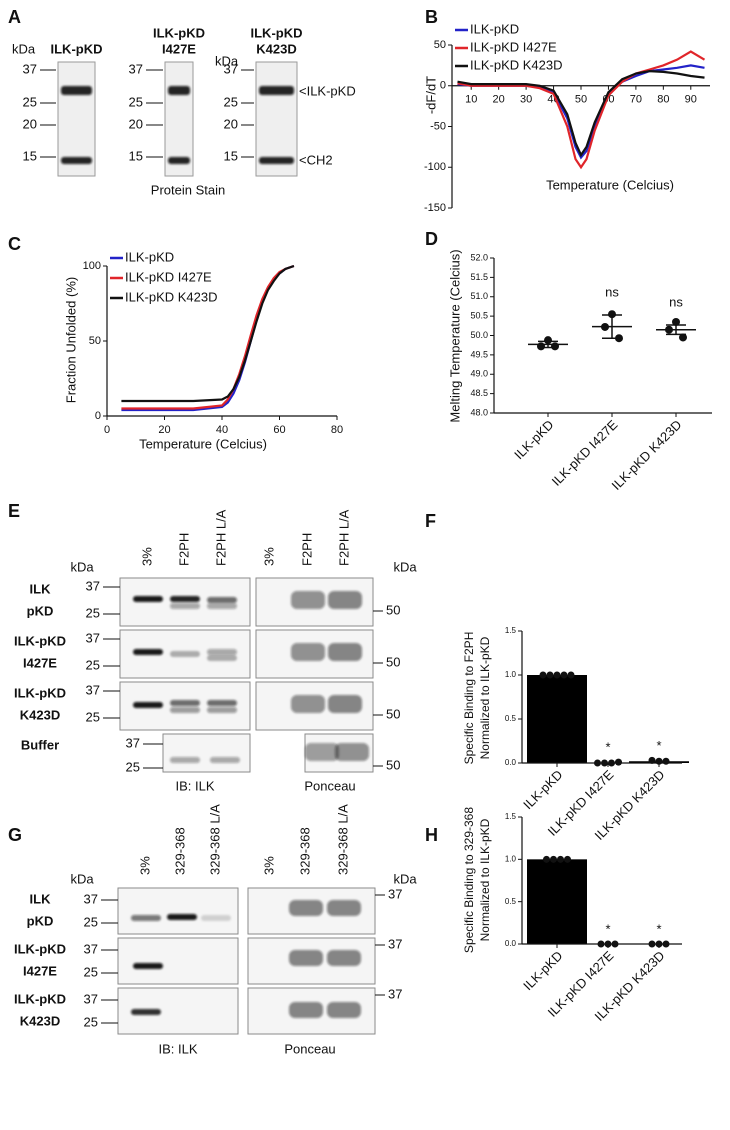 The width and height of the screenshot is (730, 1130). What do you see at coordinates (15, 835) in the screenshot?
I see `panel-letter: G` at bounding box center [15, 835].